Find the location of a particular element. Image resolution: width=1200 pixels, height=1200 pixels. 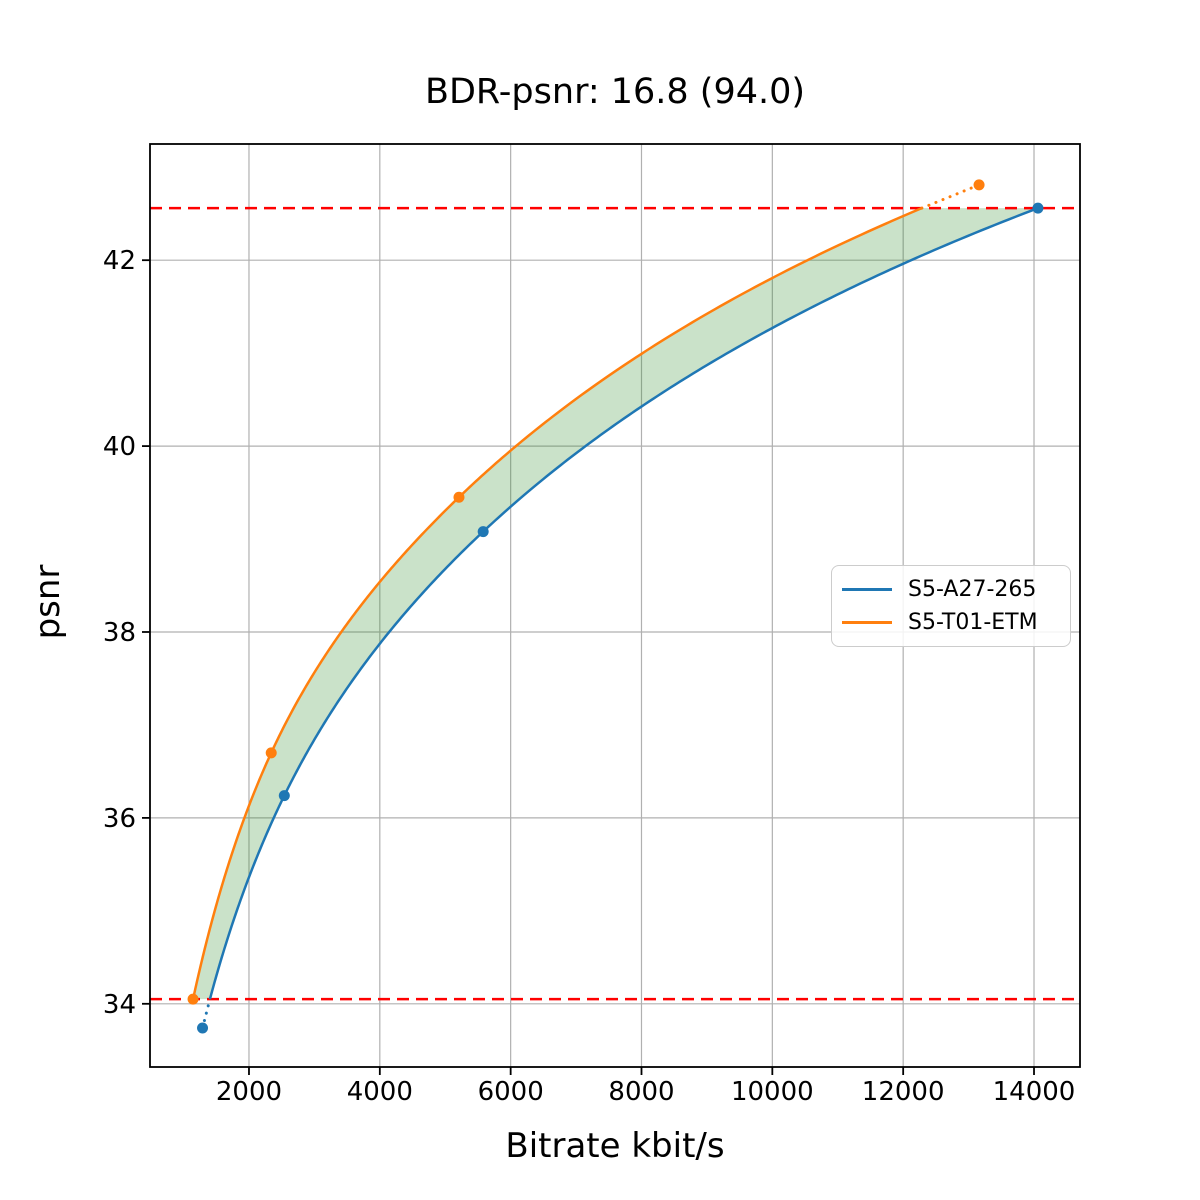

y-tick-label: 42 is located at coordinates (119, 261).